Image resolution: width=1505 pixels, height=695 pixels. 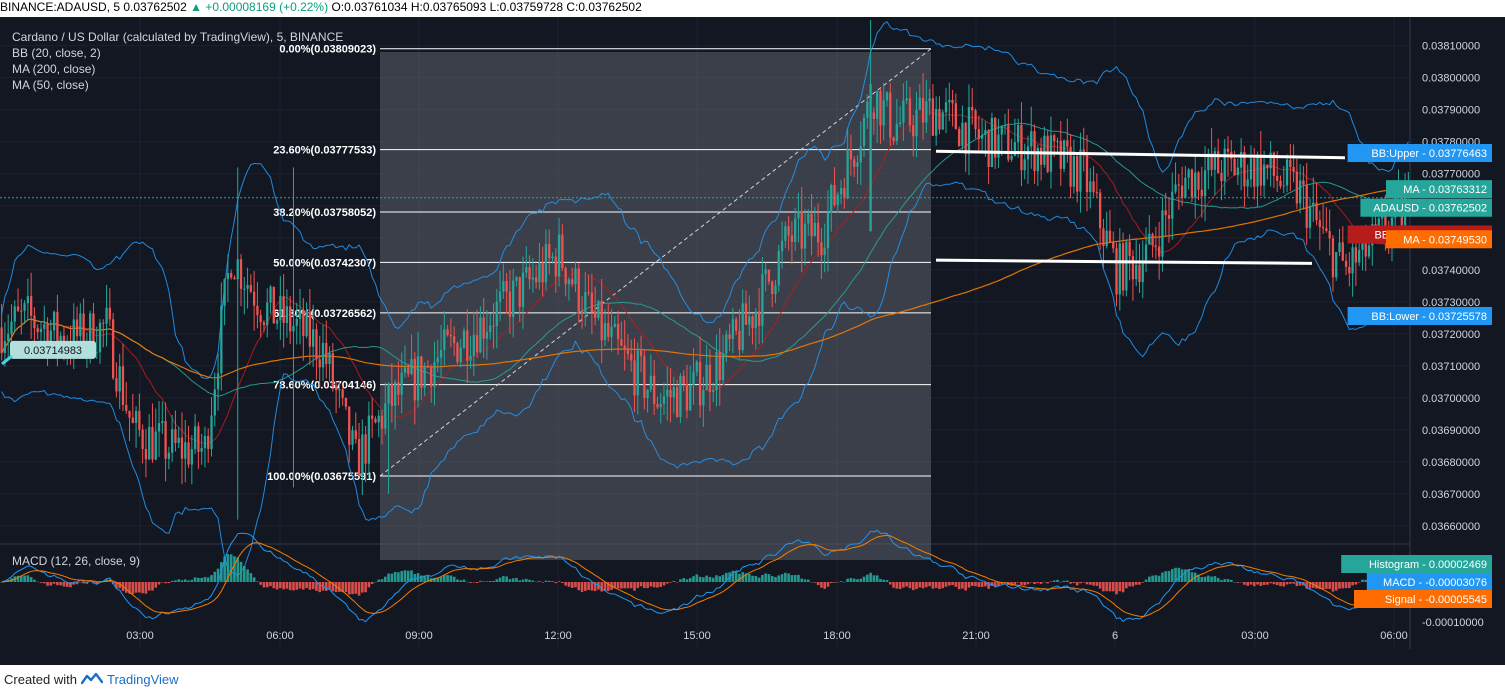 What do you see at coordinates (1439, 189) in the screenshot?
I see `price-label-badge` at bounding box center [1439, 189].